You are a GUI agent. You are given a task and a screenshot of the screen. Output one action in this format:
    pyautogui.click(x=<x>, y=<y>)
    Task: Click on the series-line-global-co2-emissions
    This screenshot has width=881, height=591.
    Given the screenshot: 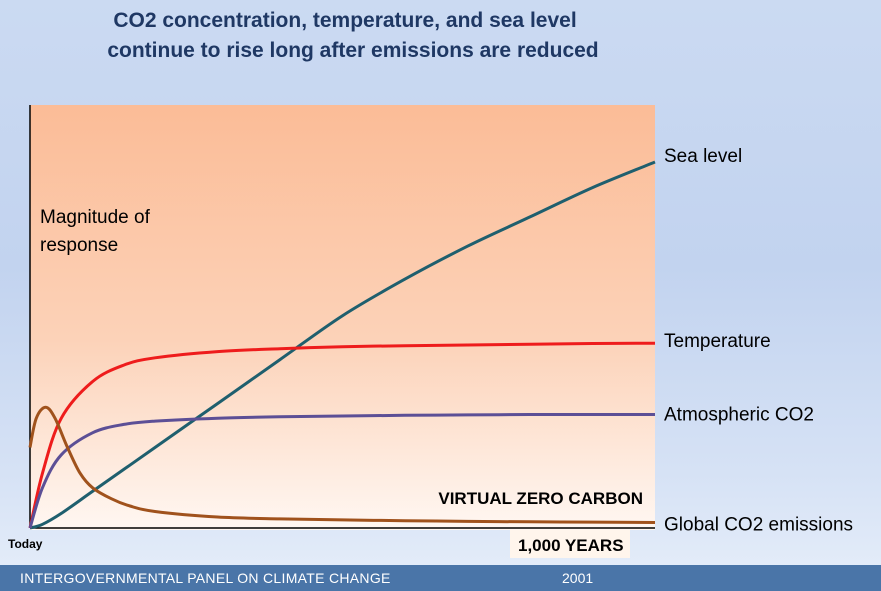 What is the action you would take?
    pyautogui.click(x=342, y=464)
    